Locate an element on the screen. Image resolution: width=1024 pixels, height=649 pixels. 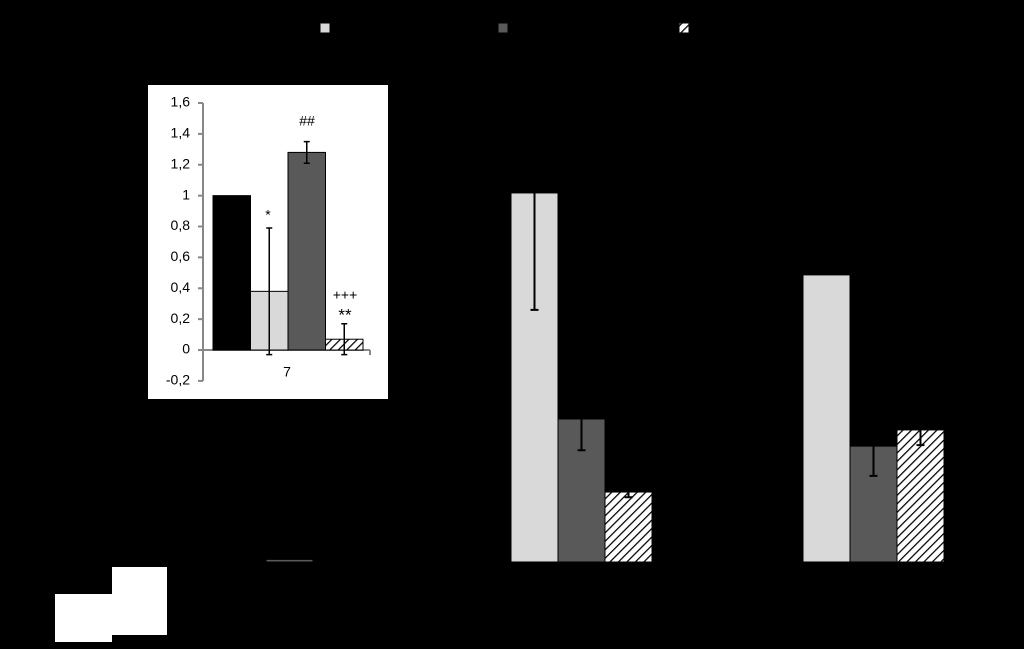
x-tick-label: 7 is located at coordinates (287, 372).